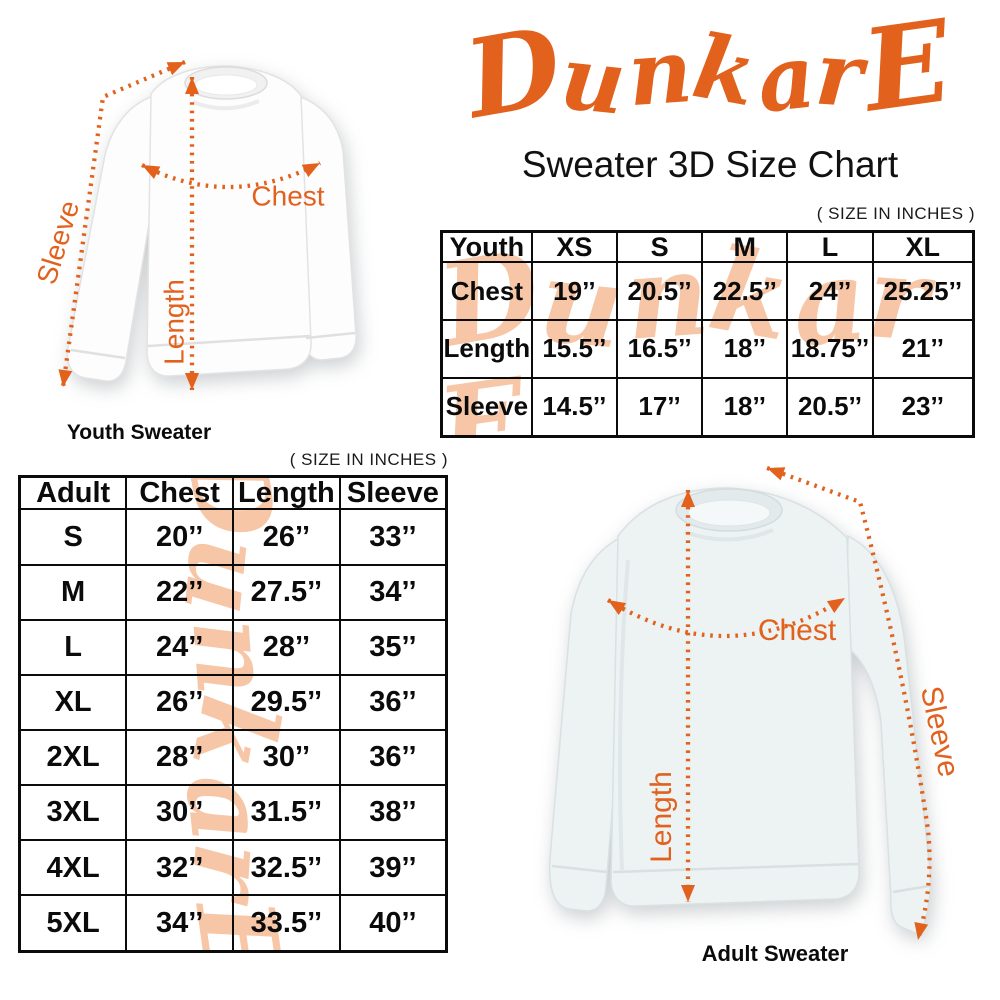 The image size is (1000, 1000). Describe the element at coordinates (179, 868) in the screenshot. I see `table-cell: 32’’` at that location.